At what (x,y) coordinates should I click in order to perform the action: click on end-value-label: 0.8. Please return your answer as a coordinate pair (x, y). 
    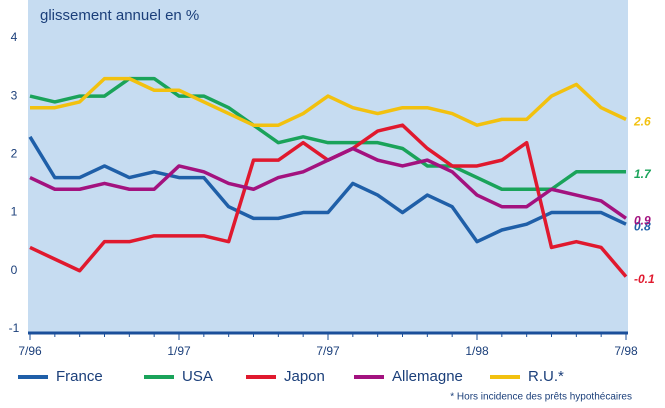
    Looking at the image, I should click on (642, 226).